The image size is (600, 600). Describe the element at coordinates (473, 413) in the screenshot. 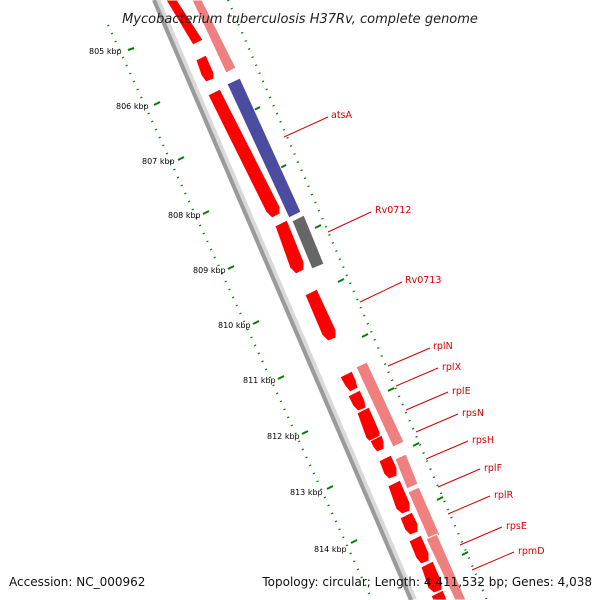

I see `gene-label-rpsN: rpsN` at that location.